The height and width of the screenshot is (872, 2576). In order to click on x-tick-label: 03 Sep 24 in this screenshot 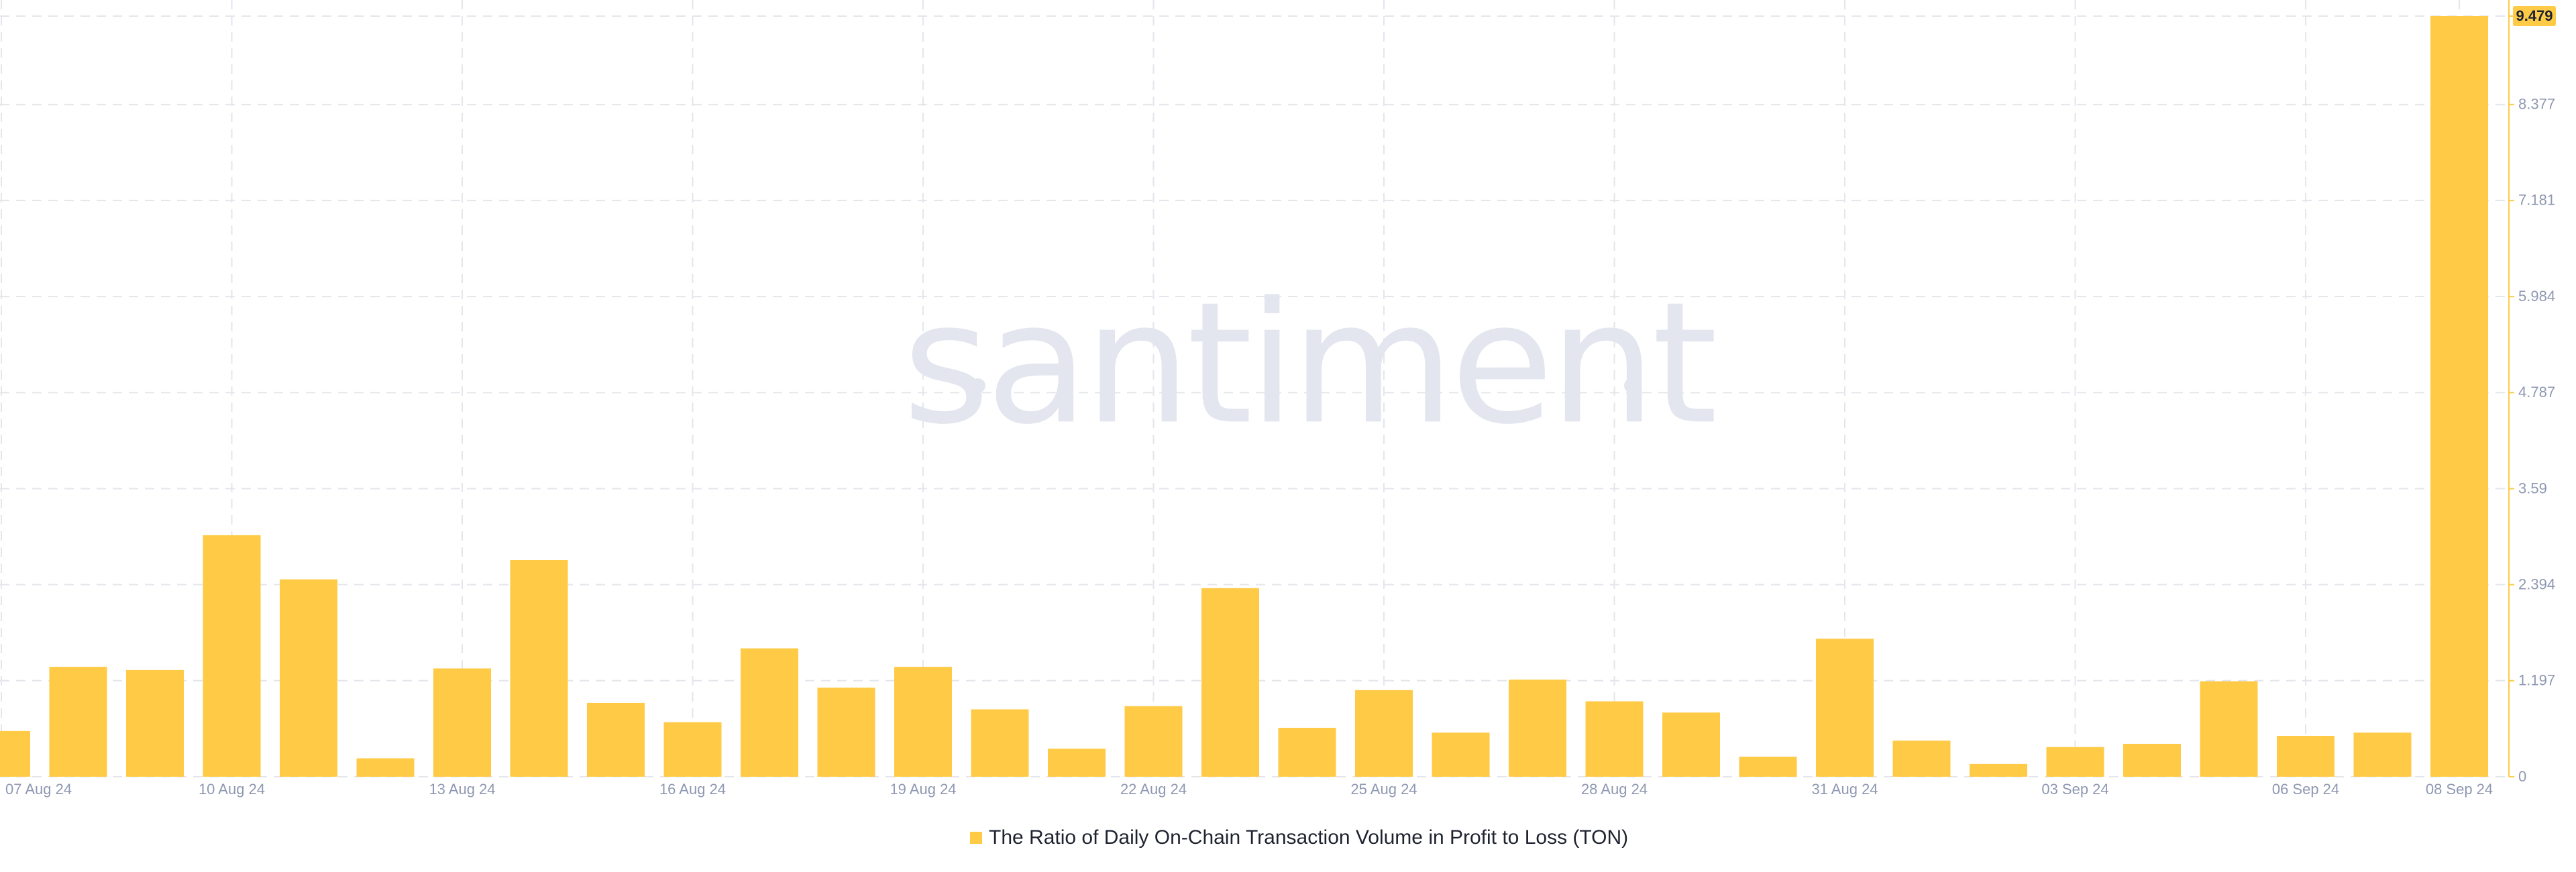, I will do `click(2074, 790)`.